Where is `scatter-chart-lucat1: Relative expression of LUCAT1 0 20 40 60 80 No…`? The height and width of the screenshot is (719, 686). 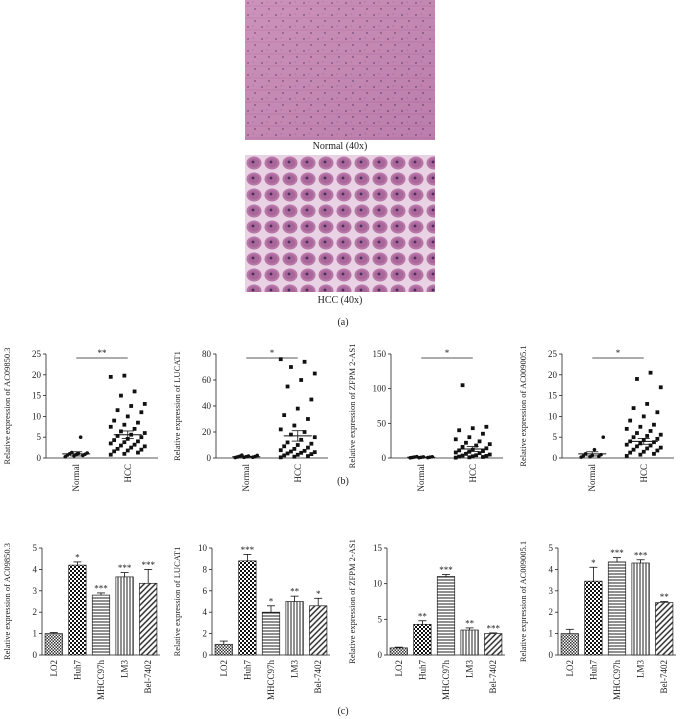 scatter-chart-lucat1: Relative expression of LUCAT1 0 20 40 60 80 No… is located at coordinates (250, 420).